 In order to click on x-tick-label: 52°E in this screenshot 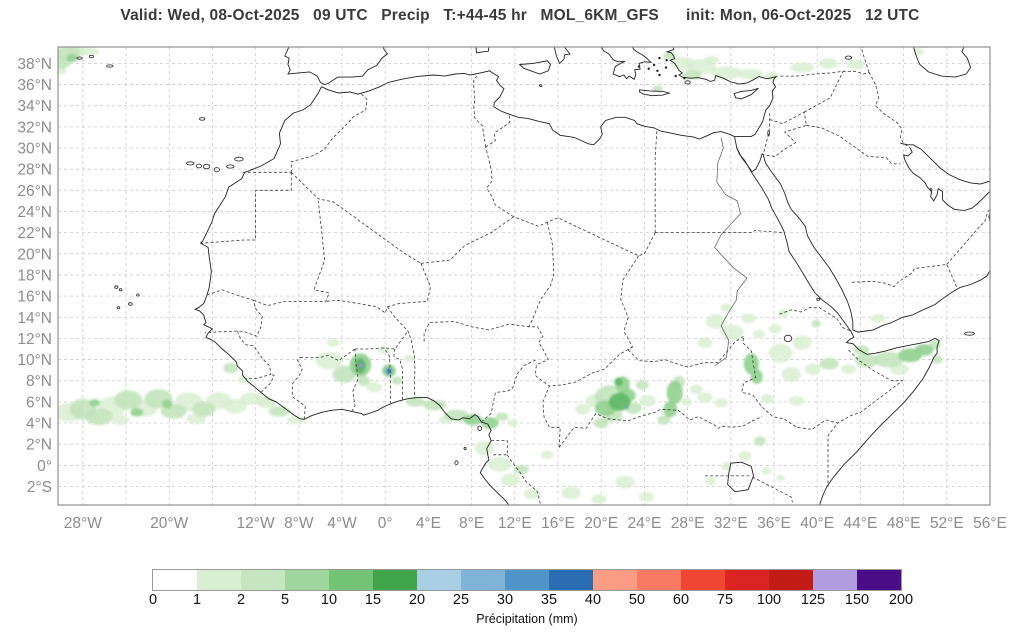, I will do `click(947, 523)`.